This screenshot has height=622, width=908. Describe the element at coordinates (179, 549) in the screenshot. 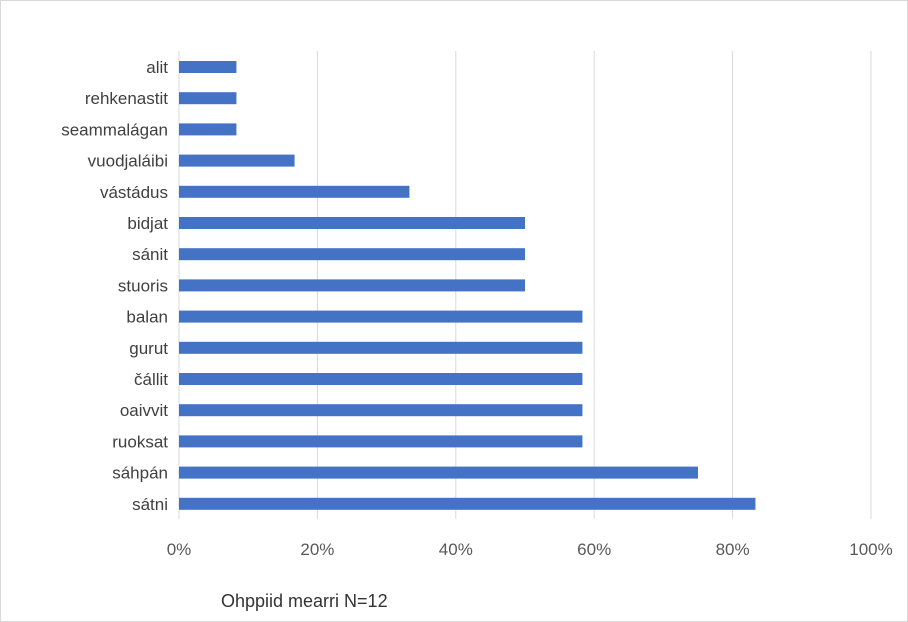

I see `x-tick-label: 0%` at that location.